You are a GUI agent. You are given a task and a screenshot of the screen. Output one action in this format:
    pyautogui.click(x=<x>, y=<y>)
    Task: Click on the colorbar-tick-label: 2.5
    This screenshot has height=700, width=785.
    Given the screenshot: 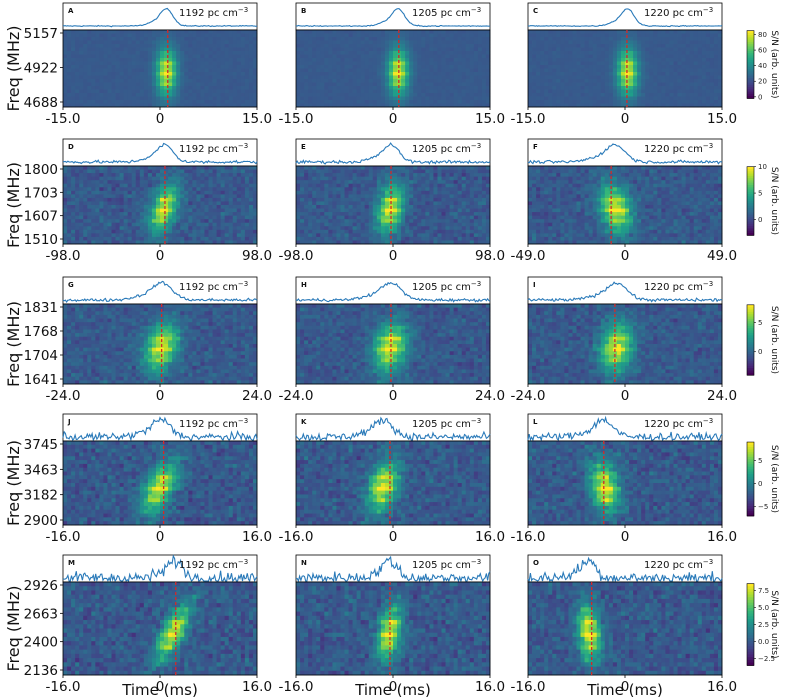 What is the action you would take?
    pyautogui.click(x=763, y=625)
    